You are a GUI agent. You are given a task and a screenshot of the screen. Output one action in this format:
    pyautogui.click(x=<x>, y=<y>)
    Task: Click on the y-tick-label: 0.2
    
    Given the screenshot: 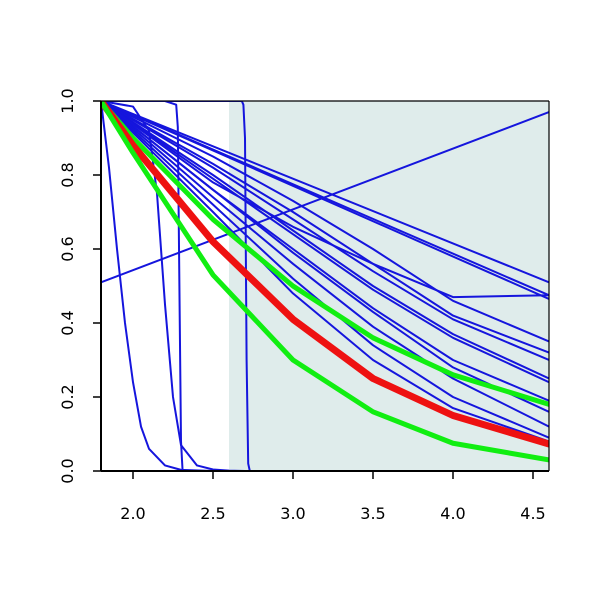 What is the action you would take?
    pyautogui.click(x=67, y=396)
    